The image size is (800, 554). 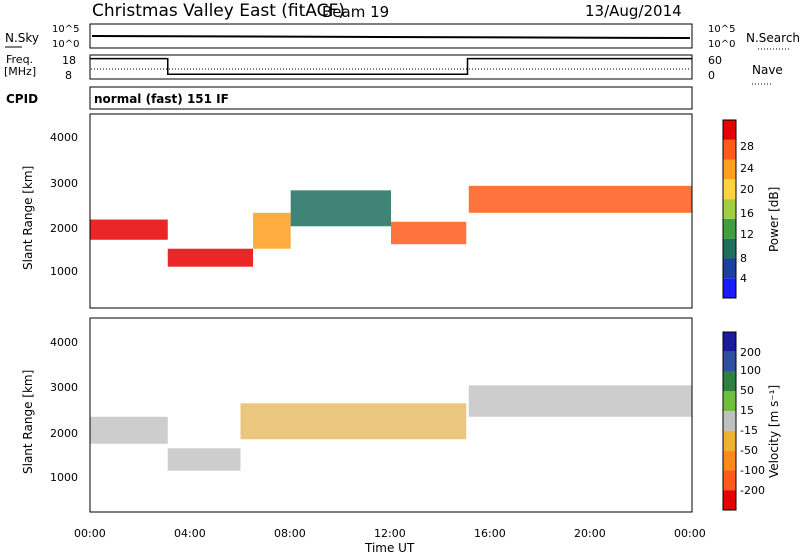 I want to click on power-scale-blocks, so click(x=729, y=209).